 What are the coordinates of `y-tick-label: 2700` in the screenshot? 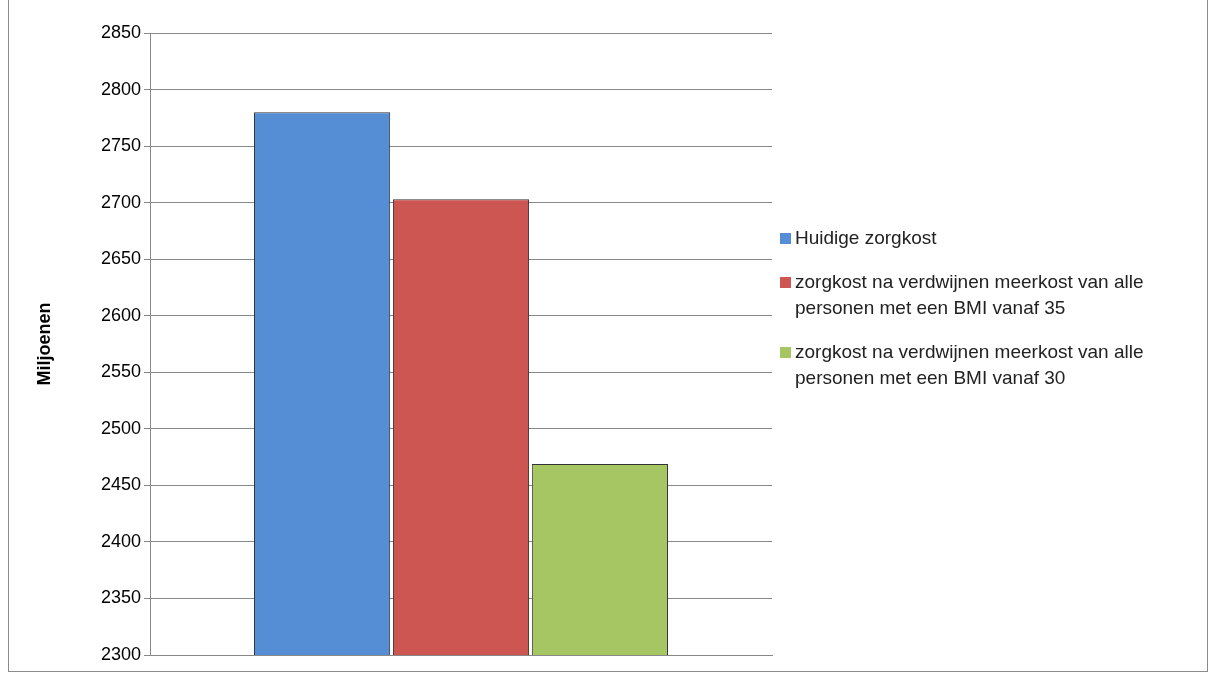 It's located at (120, 201).